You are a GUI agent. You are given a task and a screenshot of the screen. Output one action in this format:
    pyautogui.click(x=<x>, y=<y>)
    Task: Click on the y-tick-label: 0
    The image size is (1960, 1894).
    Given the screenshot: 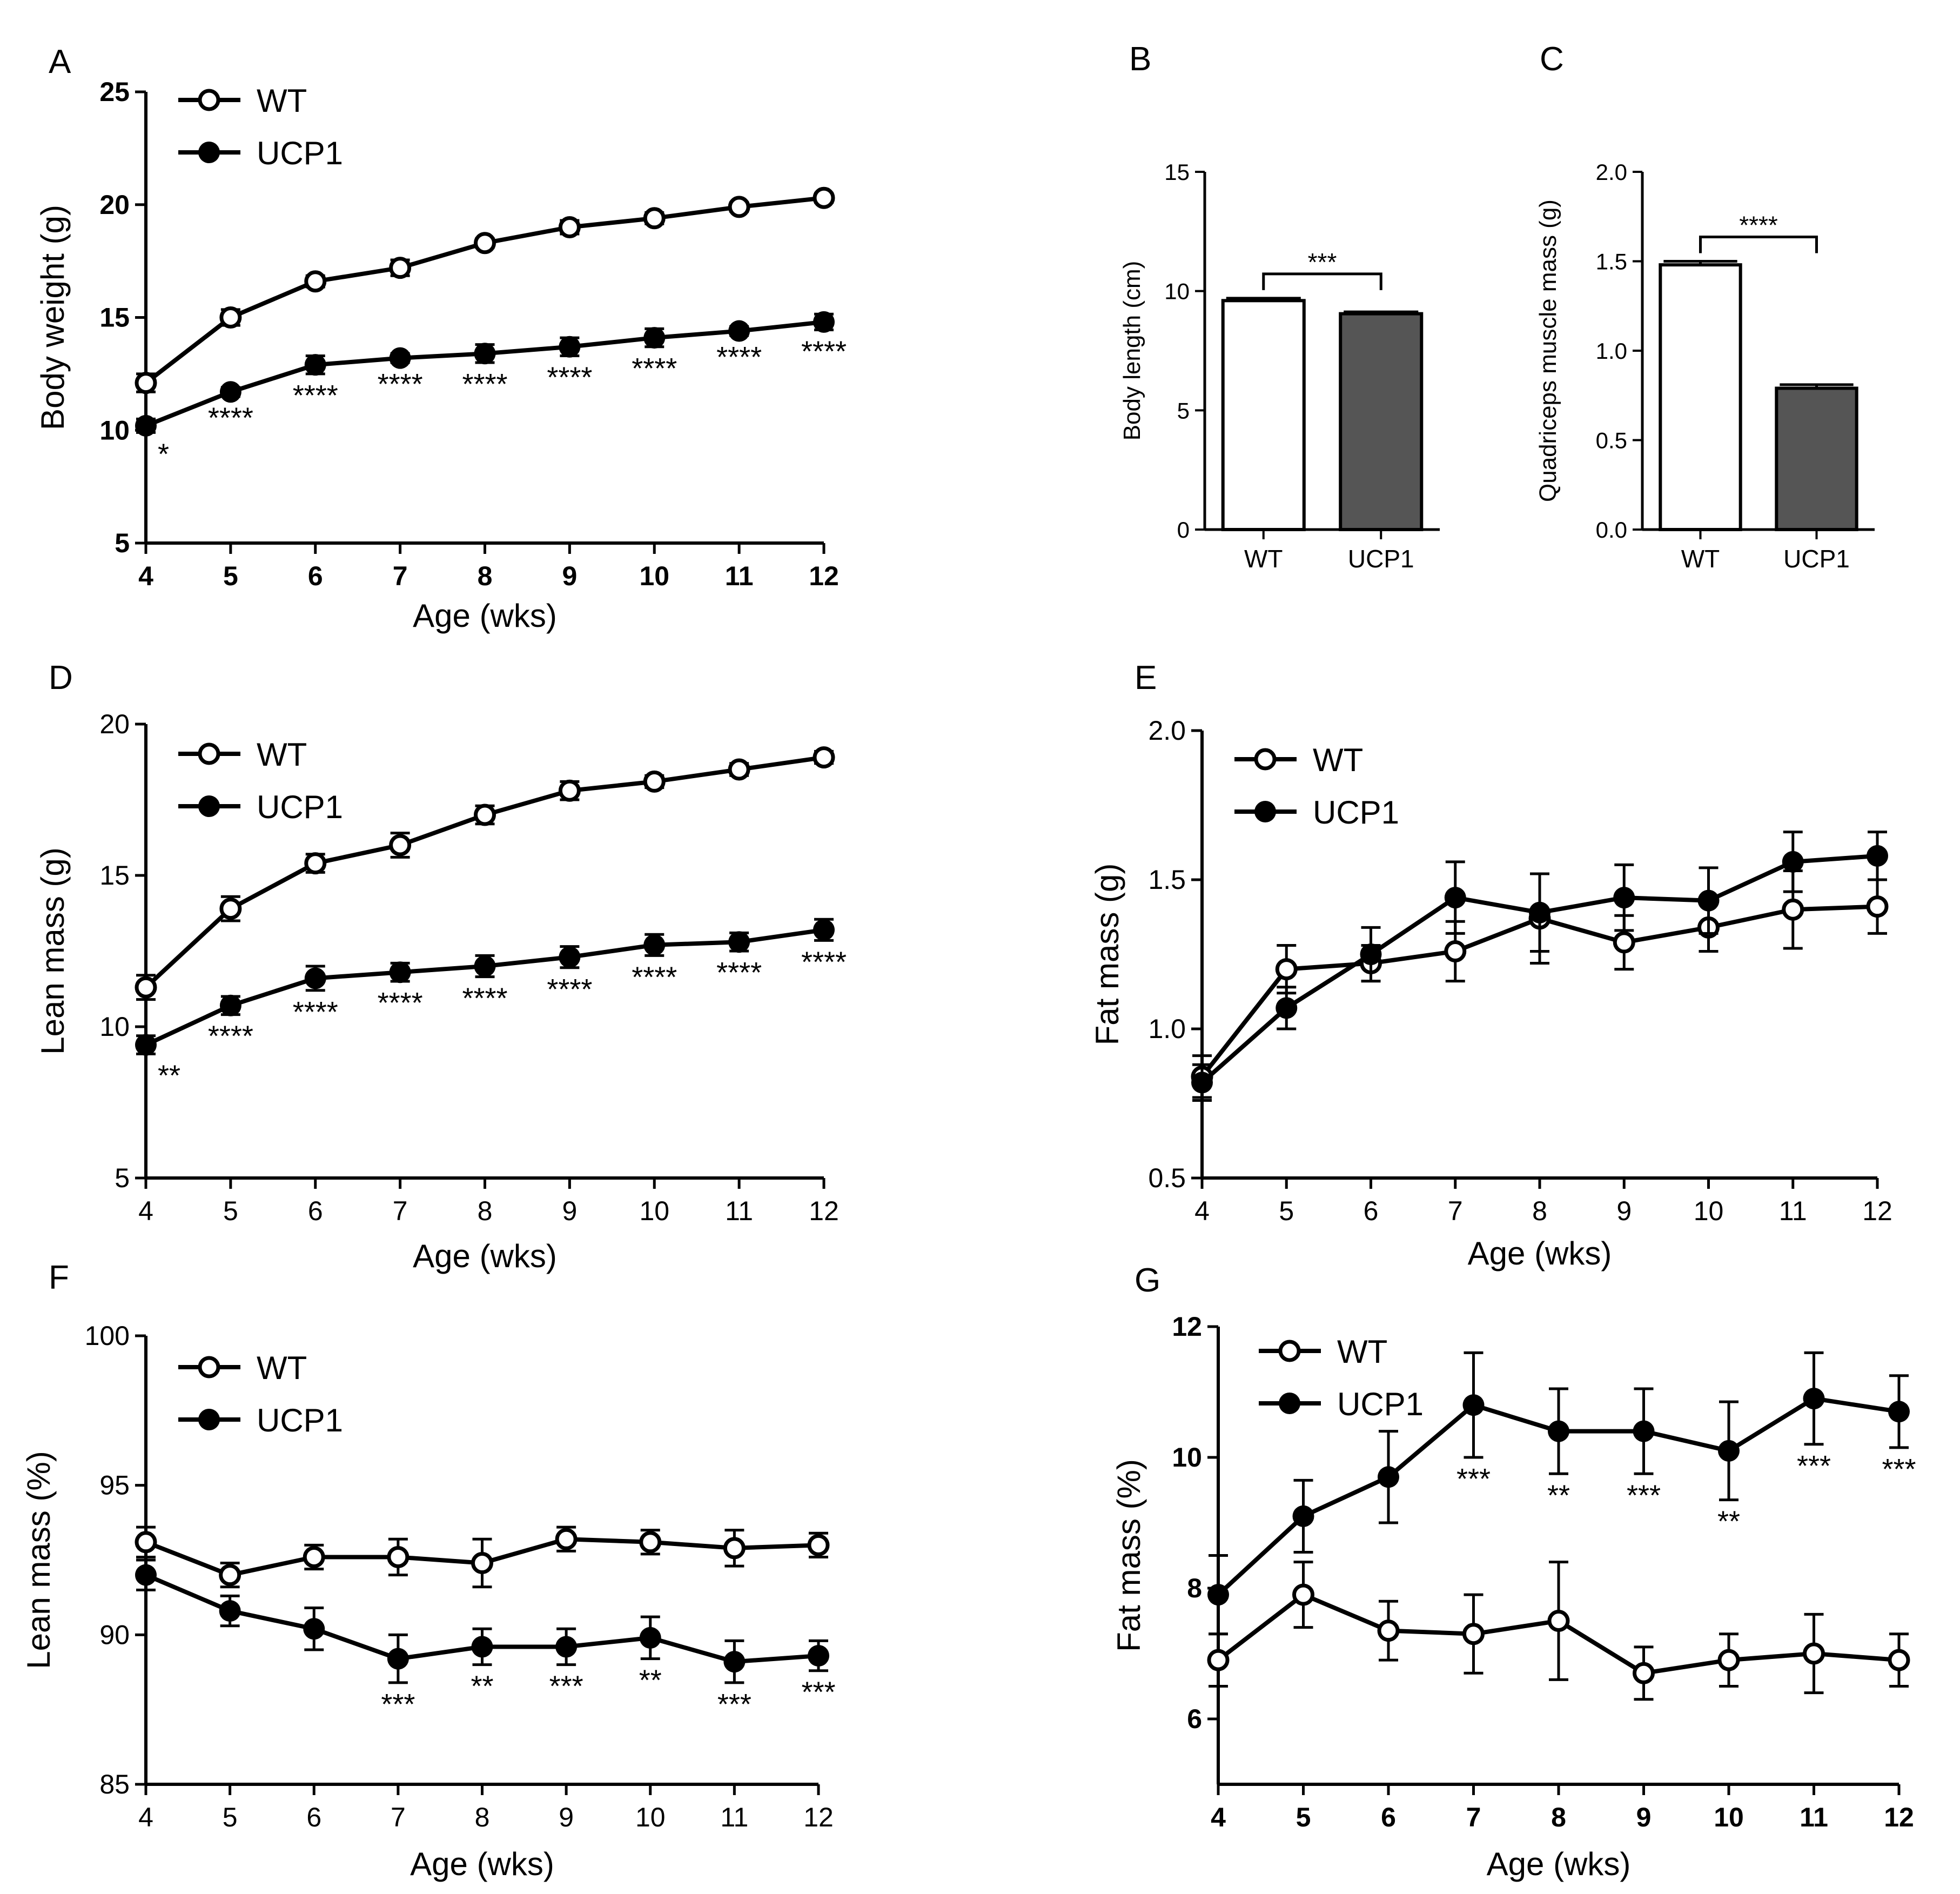 What is the action you would take?
    pyautogui.click(x=1183, y=530)
    